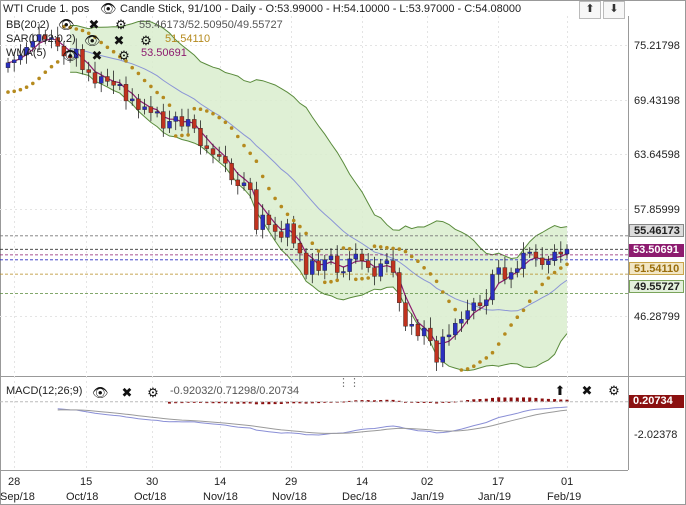  I want to click on macd-arrow-up-icon: ⬆, so click(560, 390).